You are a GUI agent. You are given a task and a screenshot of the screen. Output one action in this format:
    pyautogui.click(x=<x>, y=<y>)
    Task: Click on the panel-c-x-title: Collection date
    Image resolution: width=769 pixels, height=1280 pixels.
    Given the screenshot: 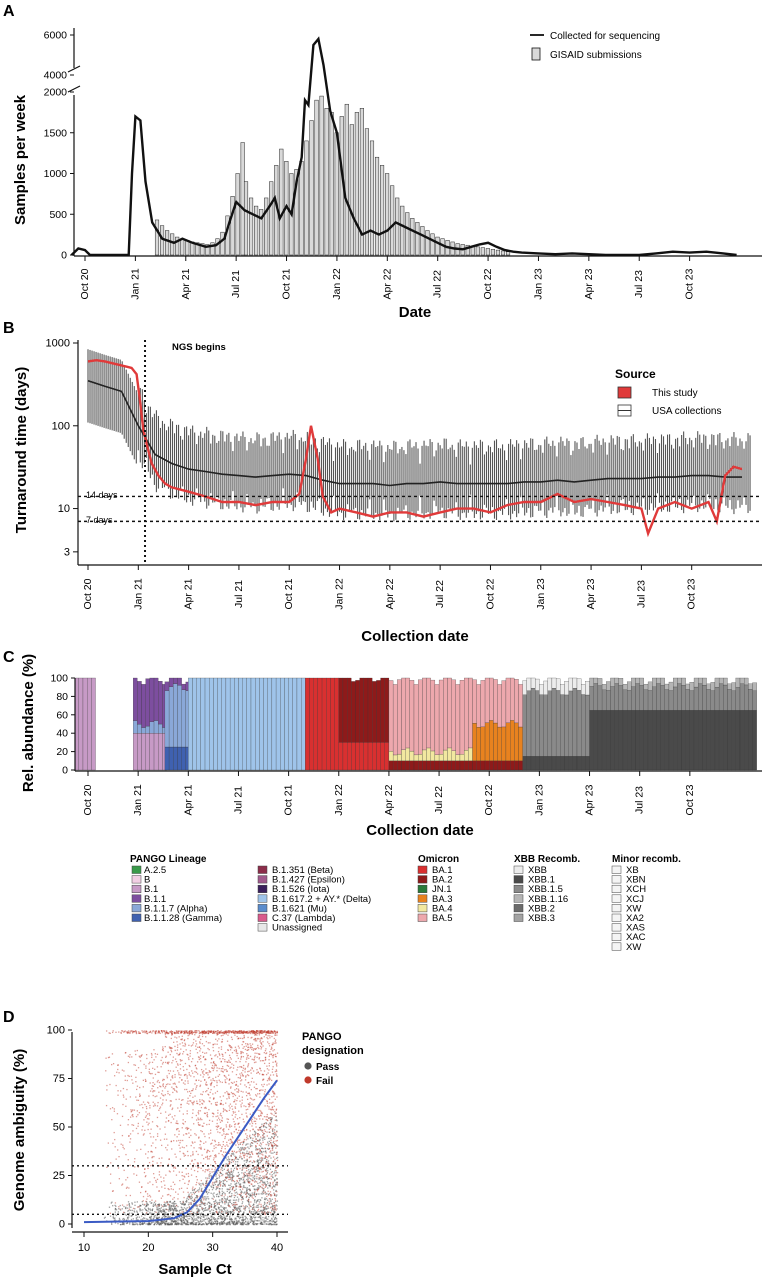 What is the action you would take?
    pyautogui.click(x=420, y=830)
    